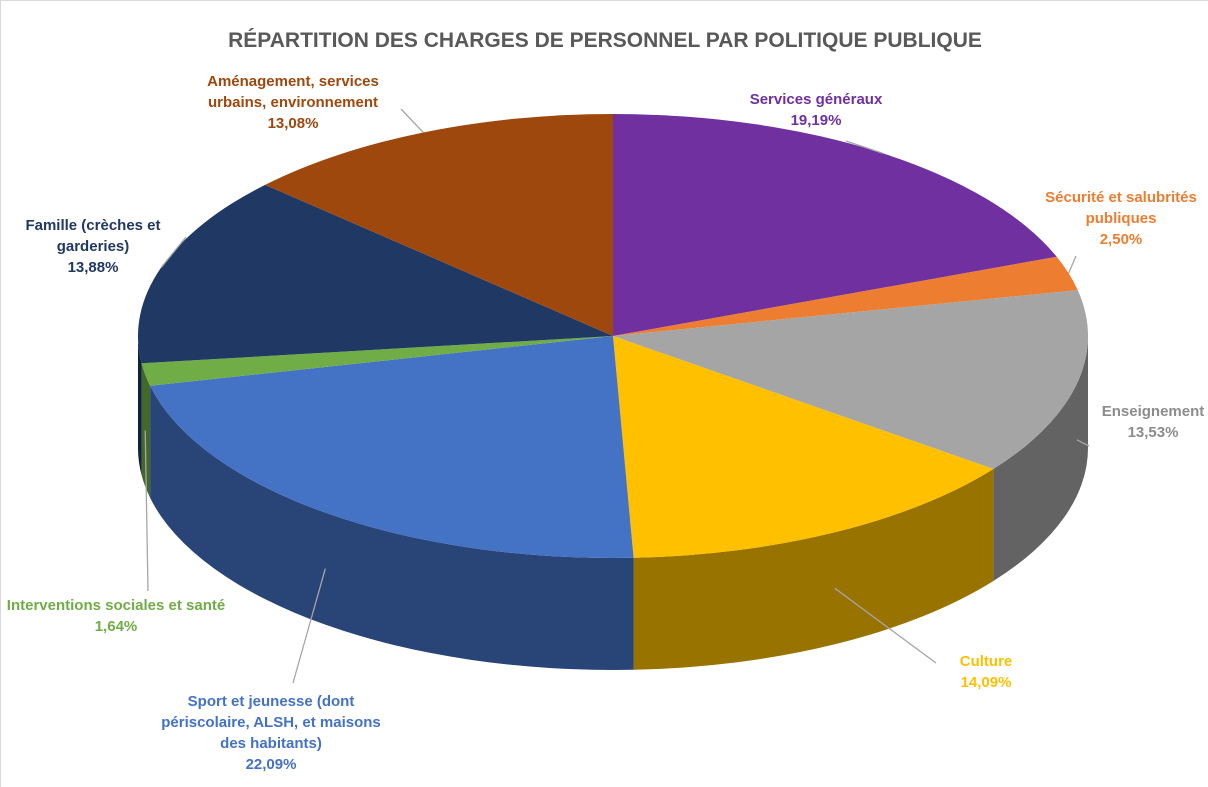 This screenshot has width=1208, height=787. Describe the element at coordinates (1121, 208) in the screenshot. I see `category-label: Sécurité et salubrités publiques` at that location.